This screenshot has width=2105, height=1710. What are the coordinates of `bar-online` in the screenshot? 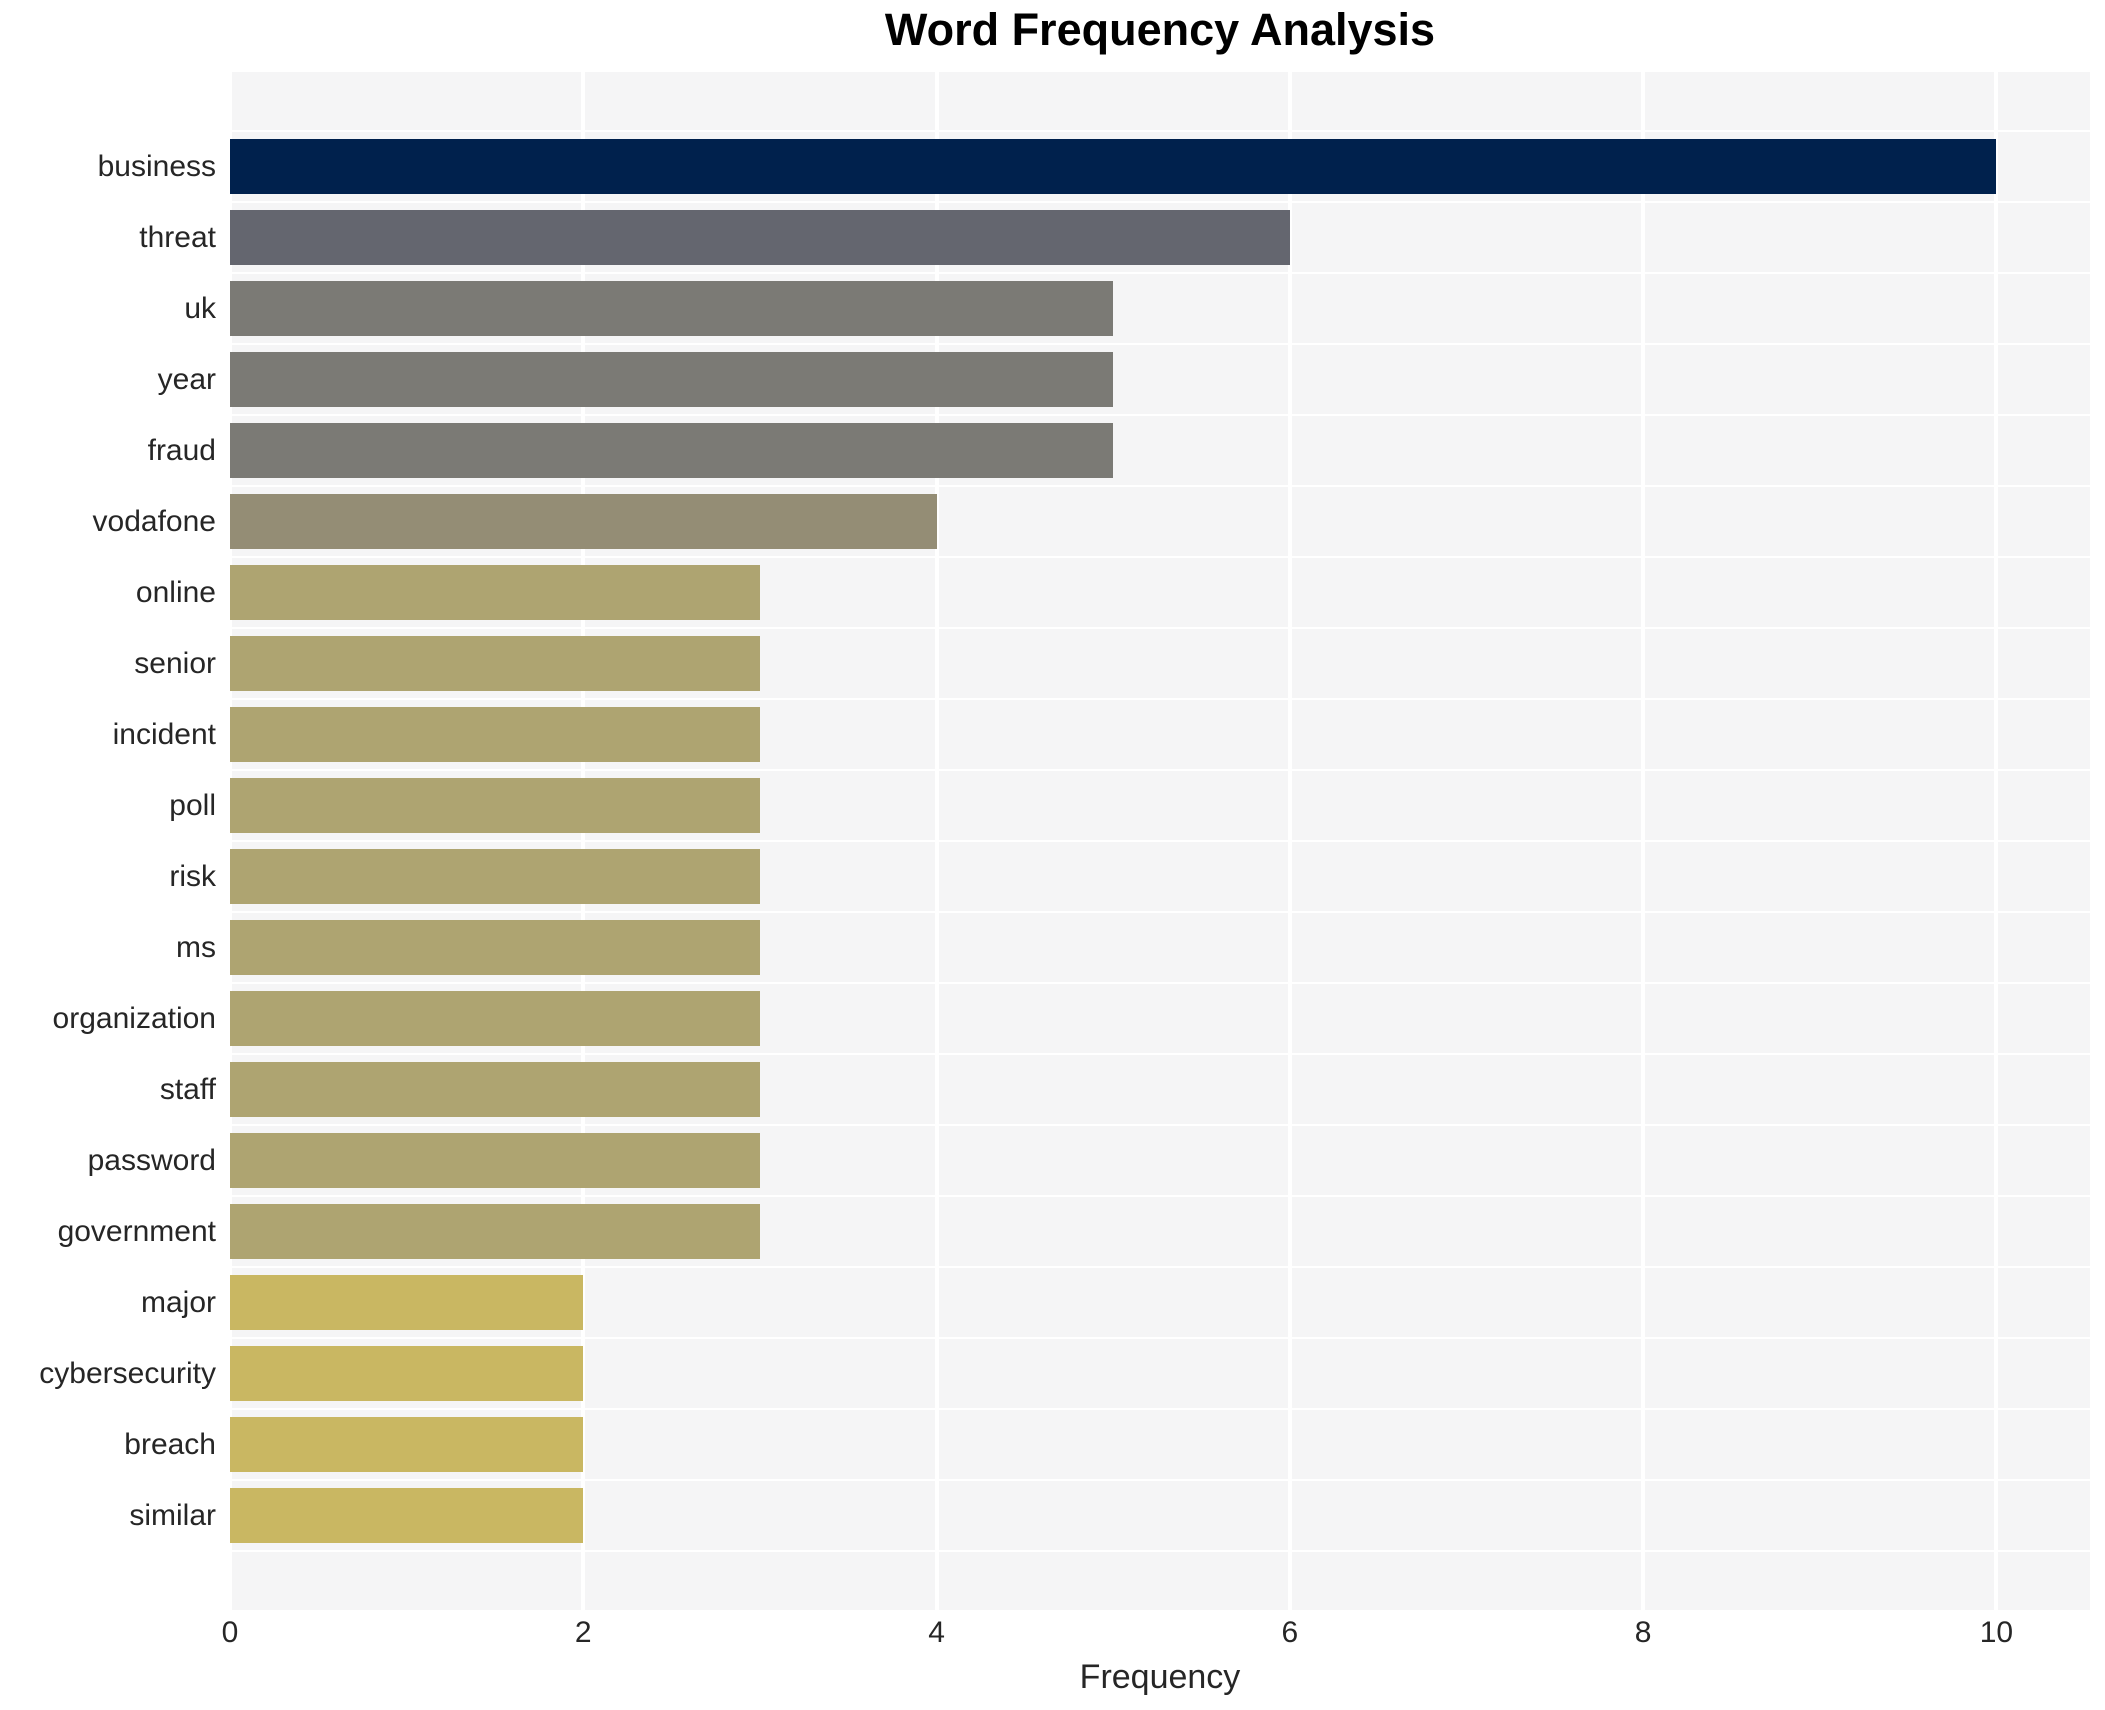 It's located at (495, 592).